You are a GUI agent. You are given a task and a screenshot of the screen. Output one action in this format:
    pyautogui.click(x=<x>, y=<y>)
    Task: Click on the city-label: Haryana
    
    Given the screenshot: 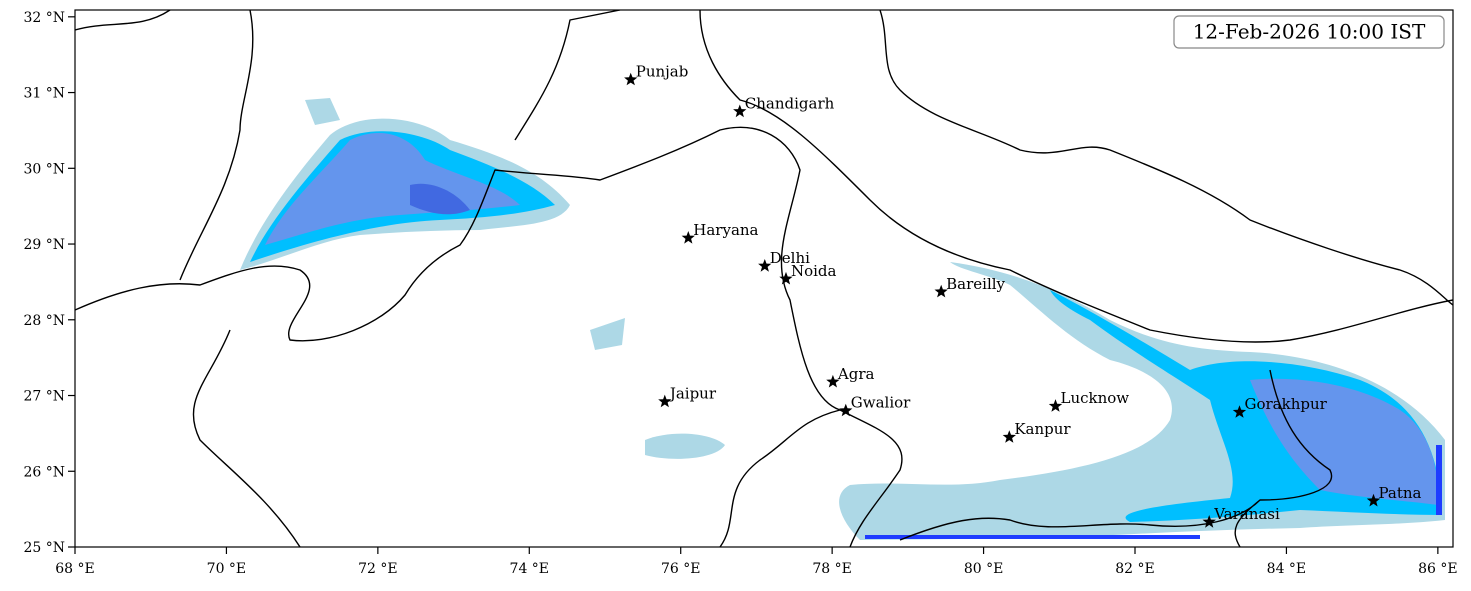 What is the action you would take?
    pyautogui.click(x=725, y=230)
    